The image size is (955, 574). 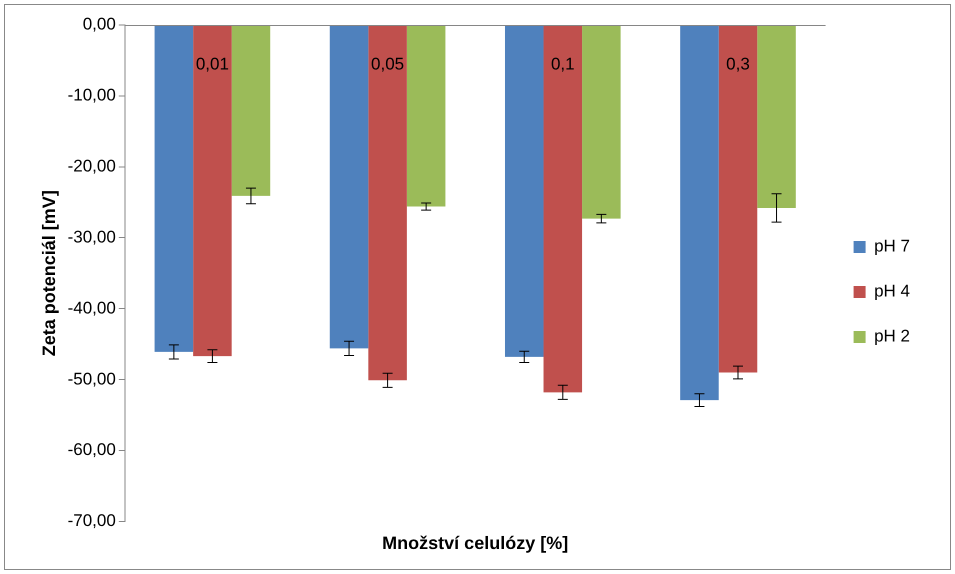 I want to click on y-tick-label: 0,00, so click(x=99, y=24).